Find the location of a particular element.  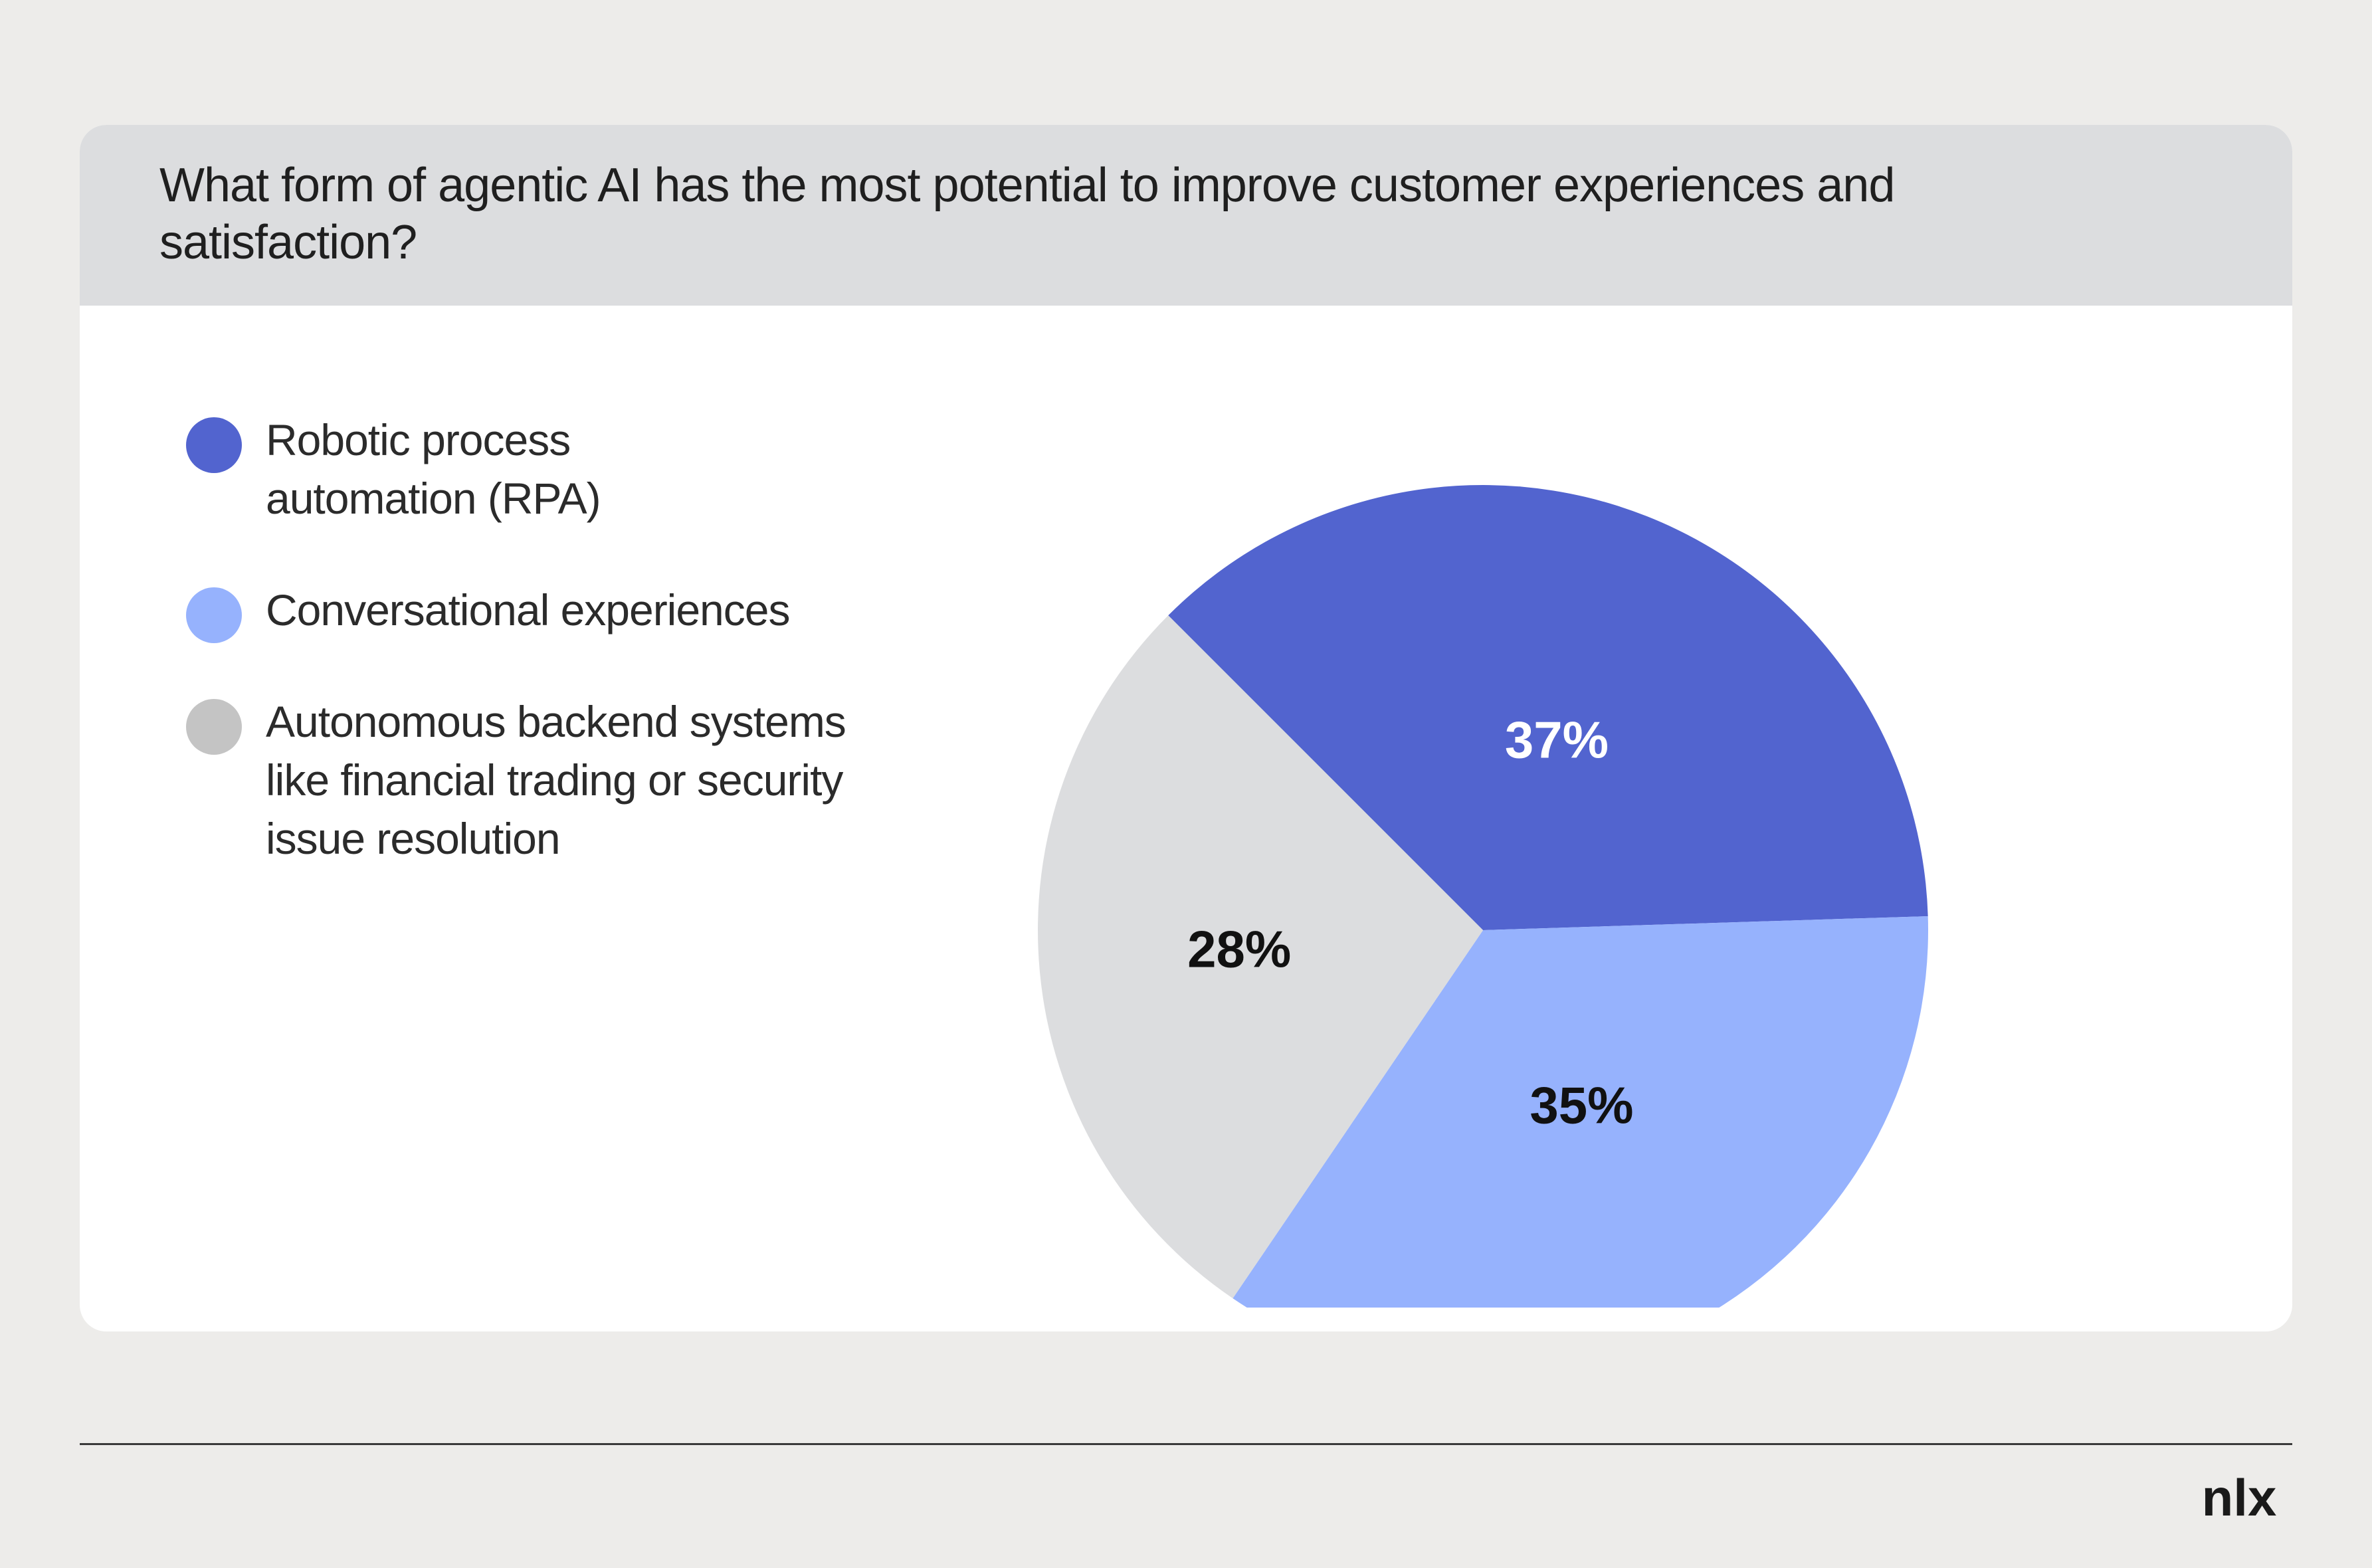

pie-label-autonomous: 28% is located at coordinates (1239, 949).